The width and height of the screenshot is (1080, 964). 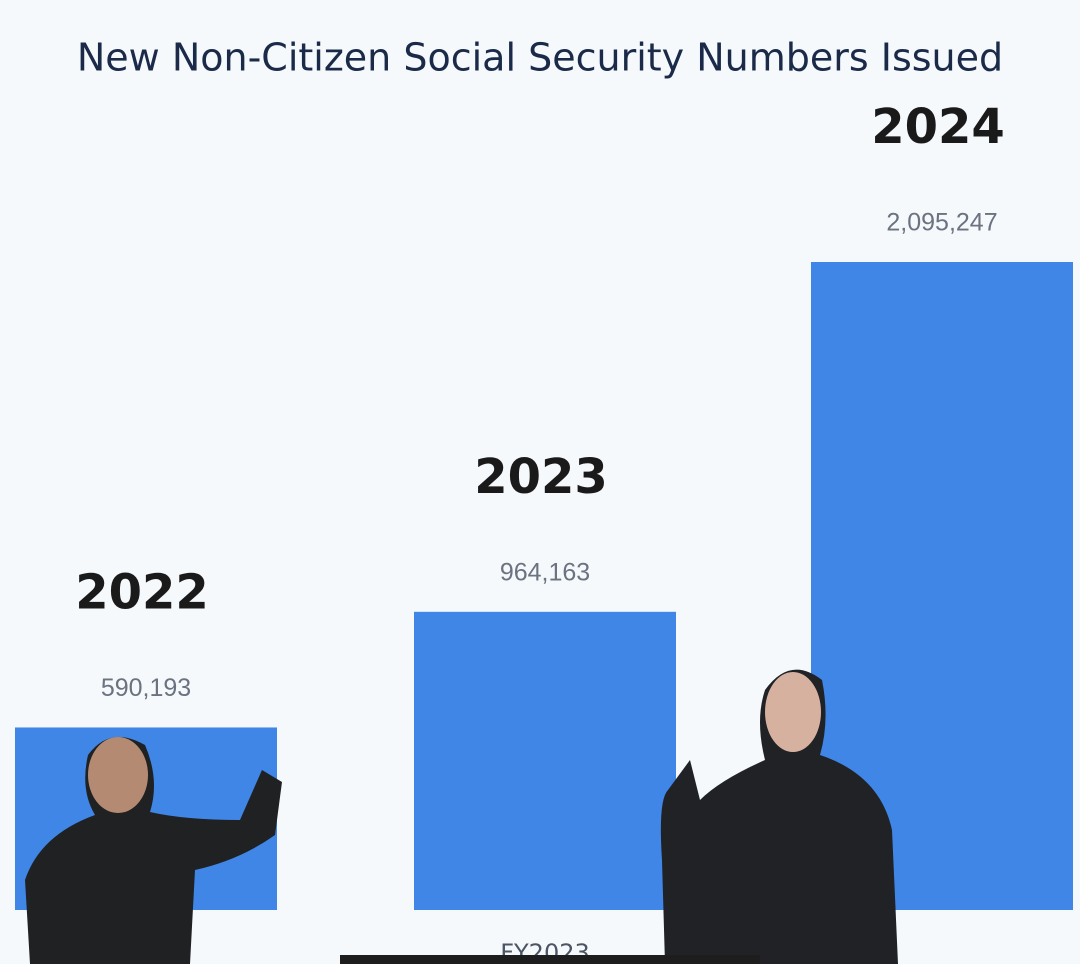 I want to click on value-label: 964,163, so click(x=545, y=572).